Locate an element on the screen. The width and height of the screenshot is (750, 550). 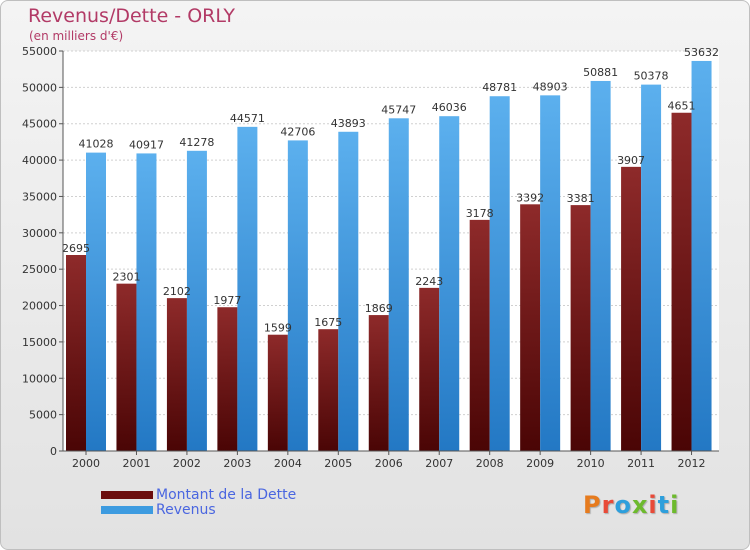
y-tick-label: 40000 is located at coordinates (39, 160).